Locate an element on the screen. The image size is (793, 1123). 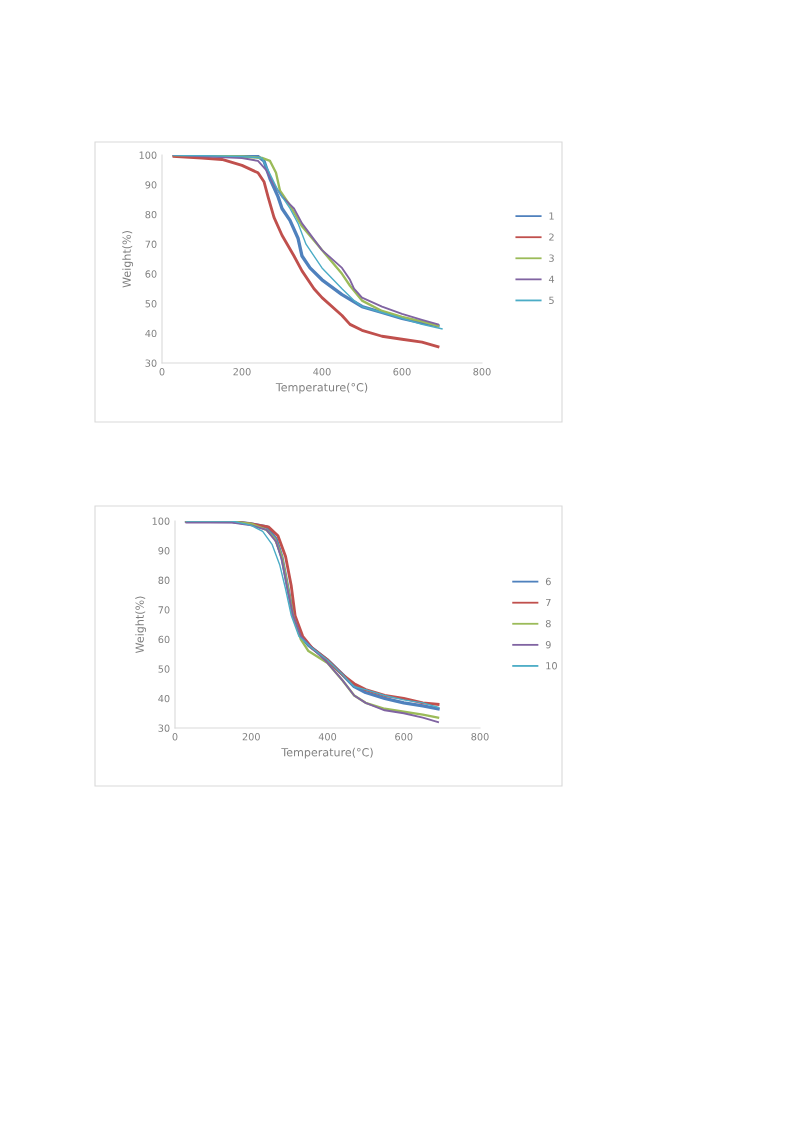
legend-label: 7 is located at coordinates (548, 603).